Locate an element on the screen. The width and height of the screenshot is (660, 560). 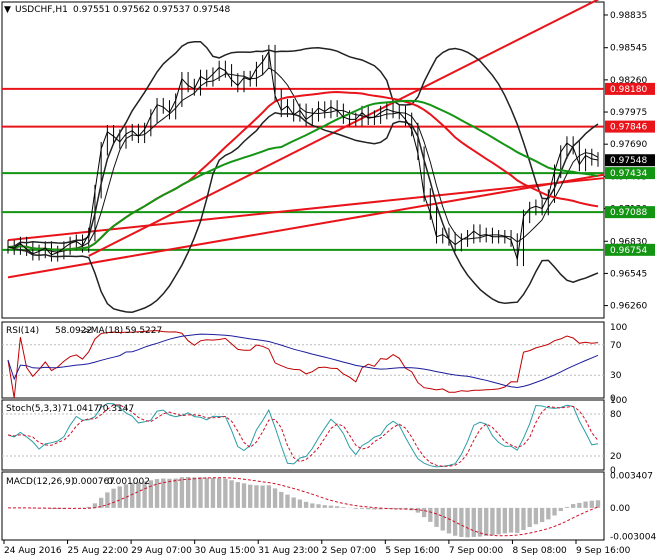
level-label: 0.97088 is located at coordinates (628, 213).